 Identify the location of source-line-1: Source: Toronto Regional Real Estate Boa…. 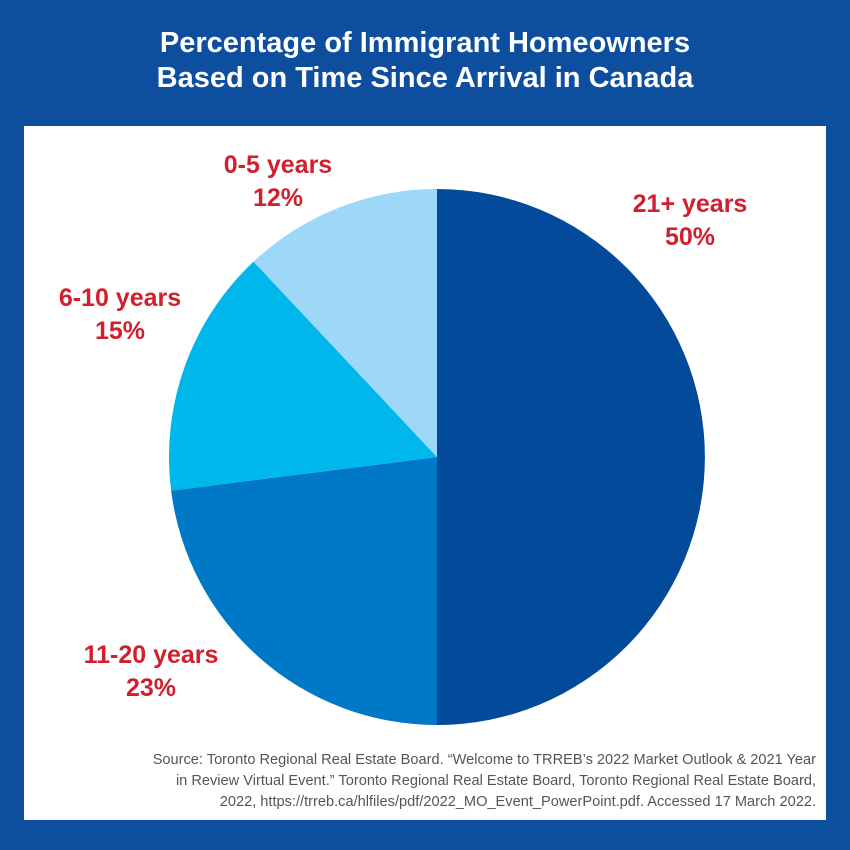
(484, 760).